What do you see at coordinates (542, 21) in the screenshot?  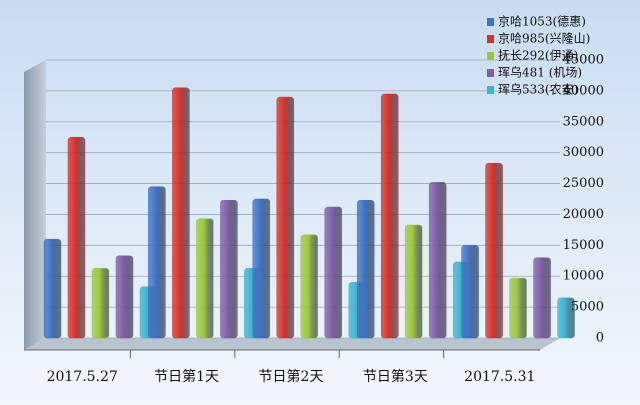 I see `legend-label: 京哈1053(德惠)` at bounding box center [542, 21].